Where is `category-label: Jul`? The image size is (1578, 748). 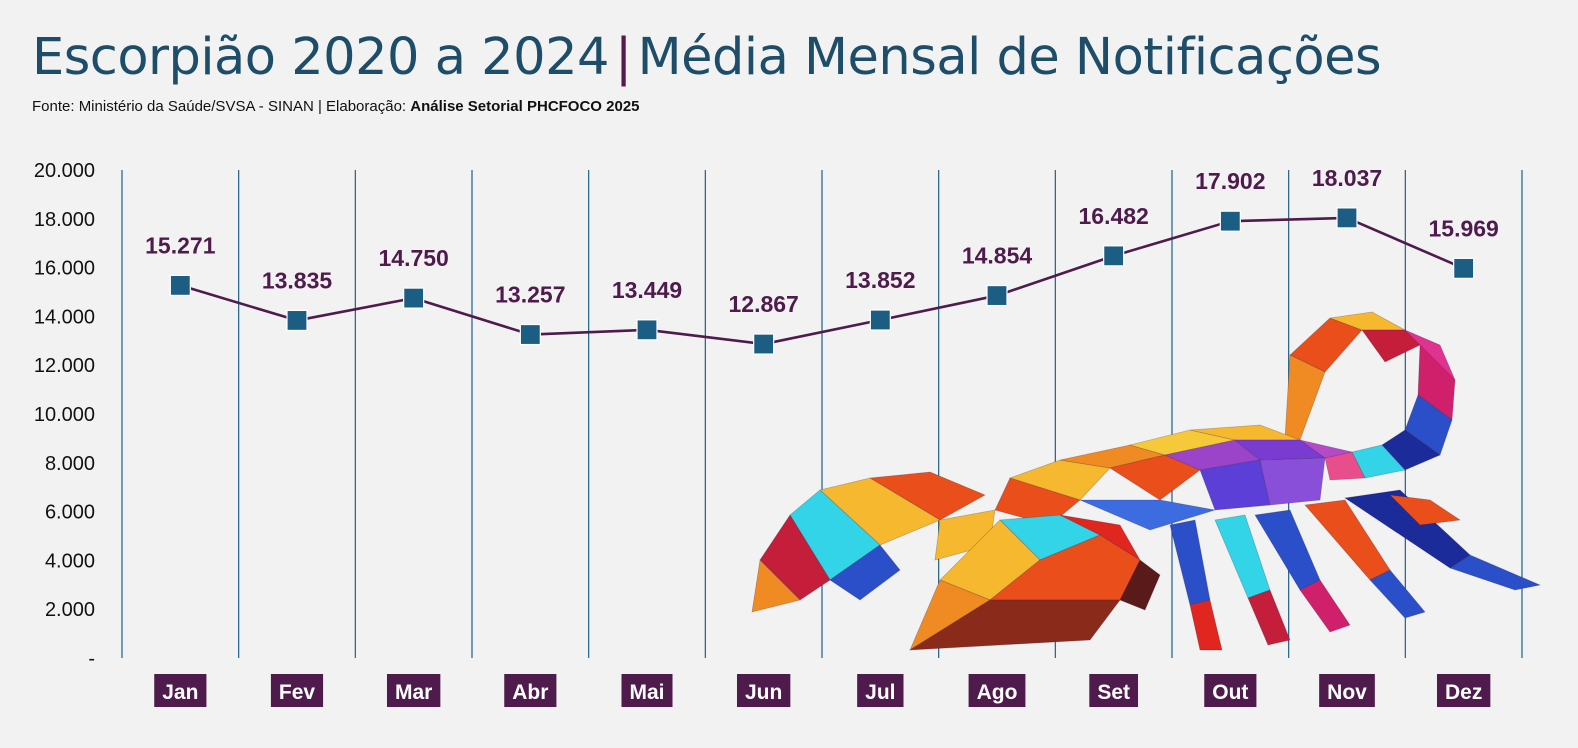 category-label: Jul is located at coordinates (880, 690).